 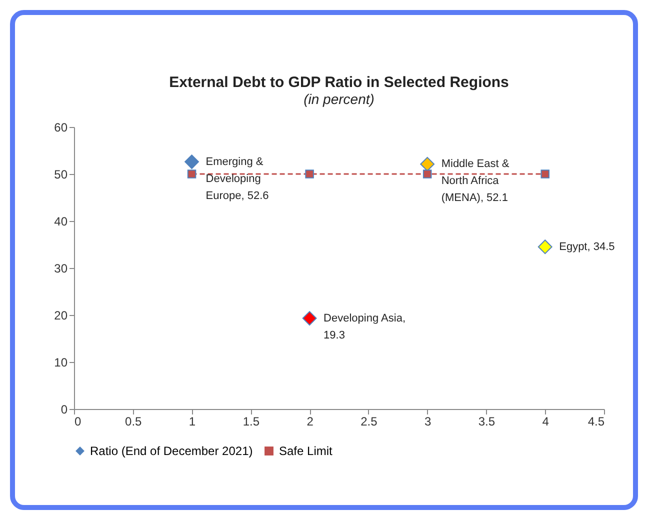 What do you see at coordinates (546, 421) in the screenshot?
I see `x-tick-label: 4` at bounding box center [546, 421].